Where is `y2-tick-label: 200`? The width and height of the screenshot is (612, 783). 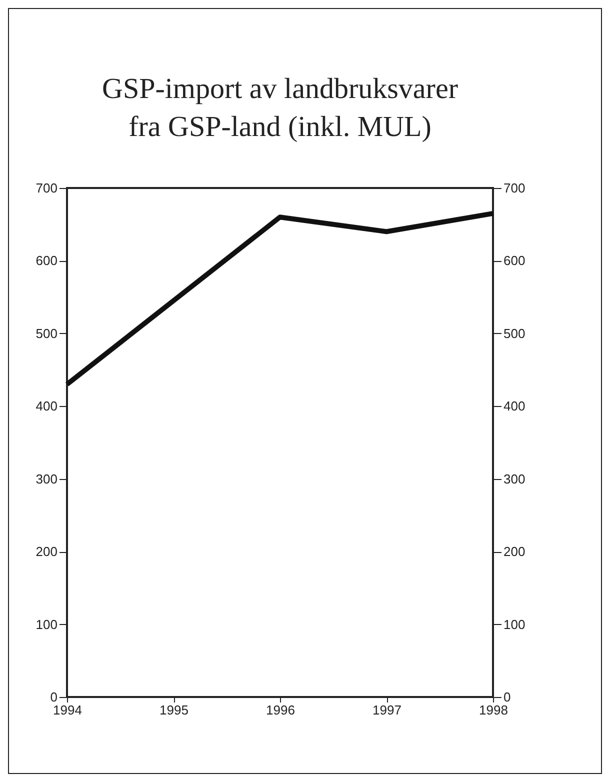
y2-tick-label: 200 is located at coordinates (515, 552).